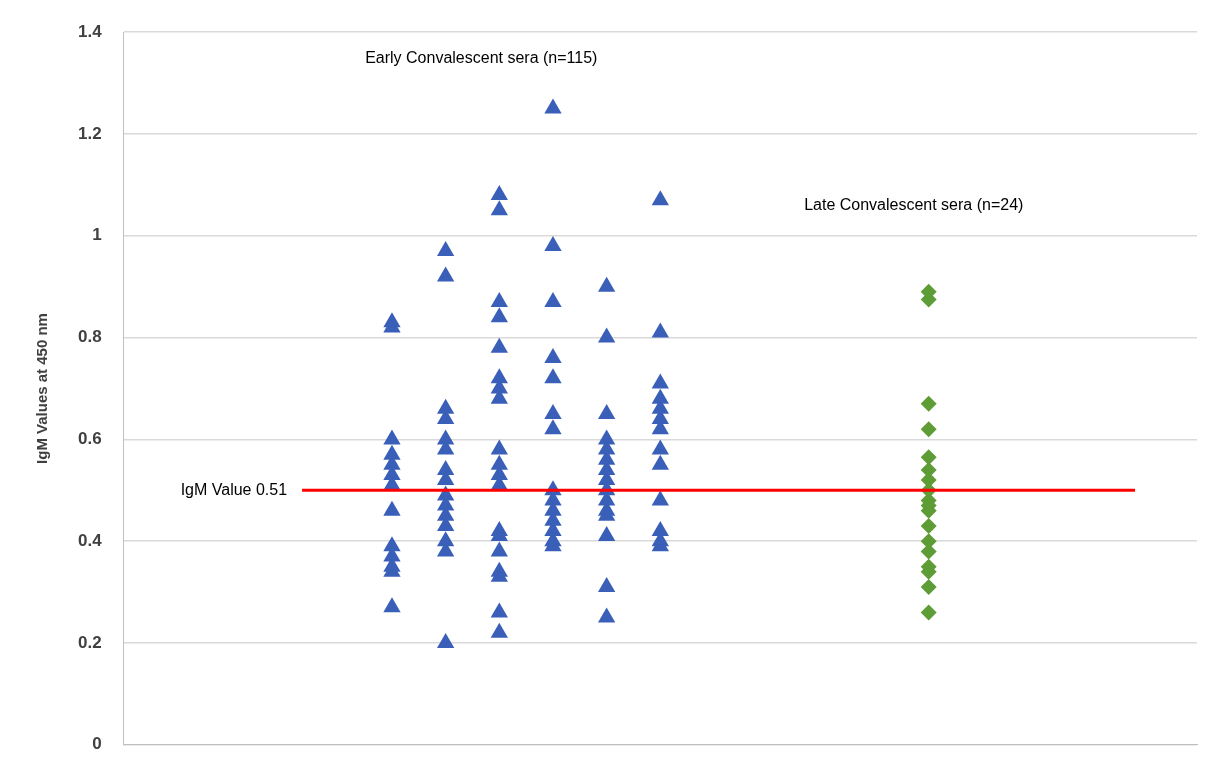 Image resolution: width=1217 pixels, height=777 pixels. What do you see at coordinates (89, 133) in the screenshot?
I see `y-tick-label: 1.2` at bounding box center [89, 133].